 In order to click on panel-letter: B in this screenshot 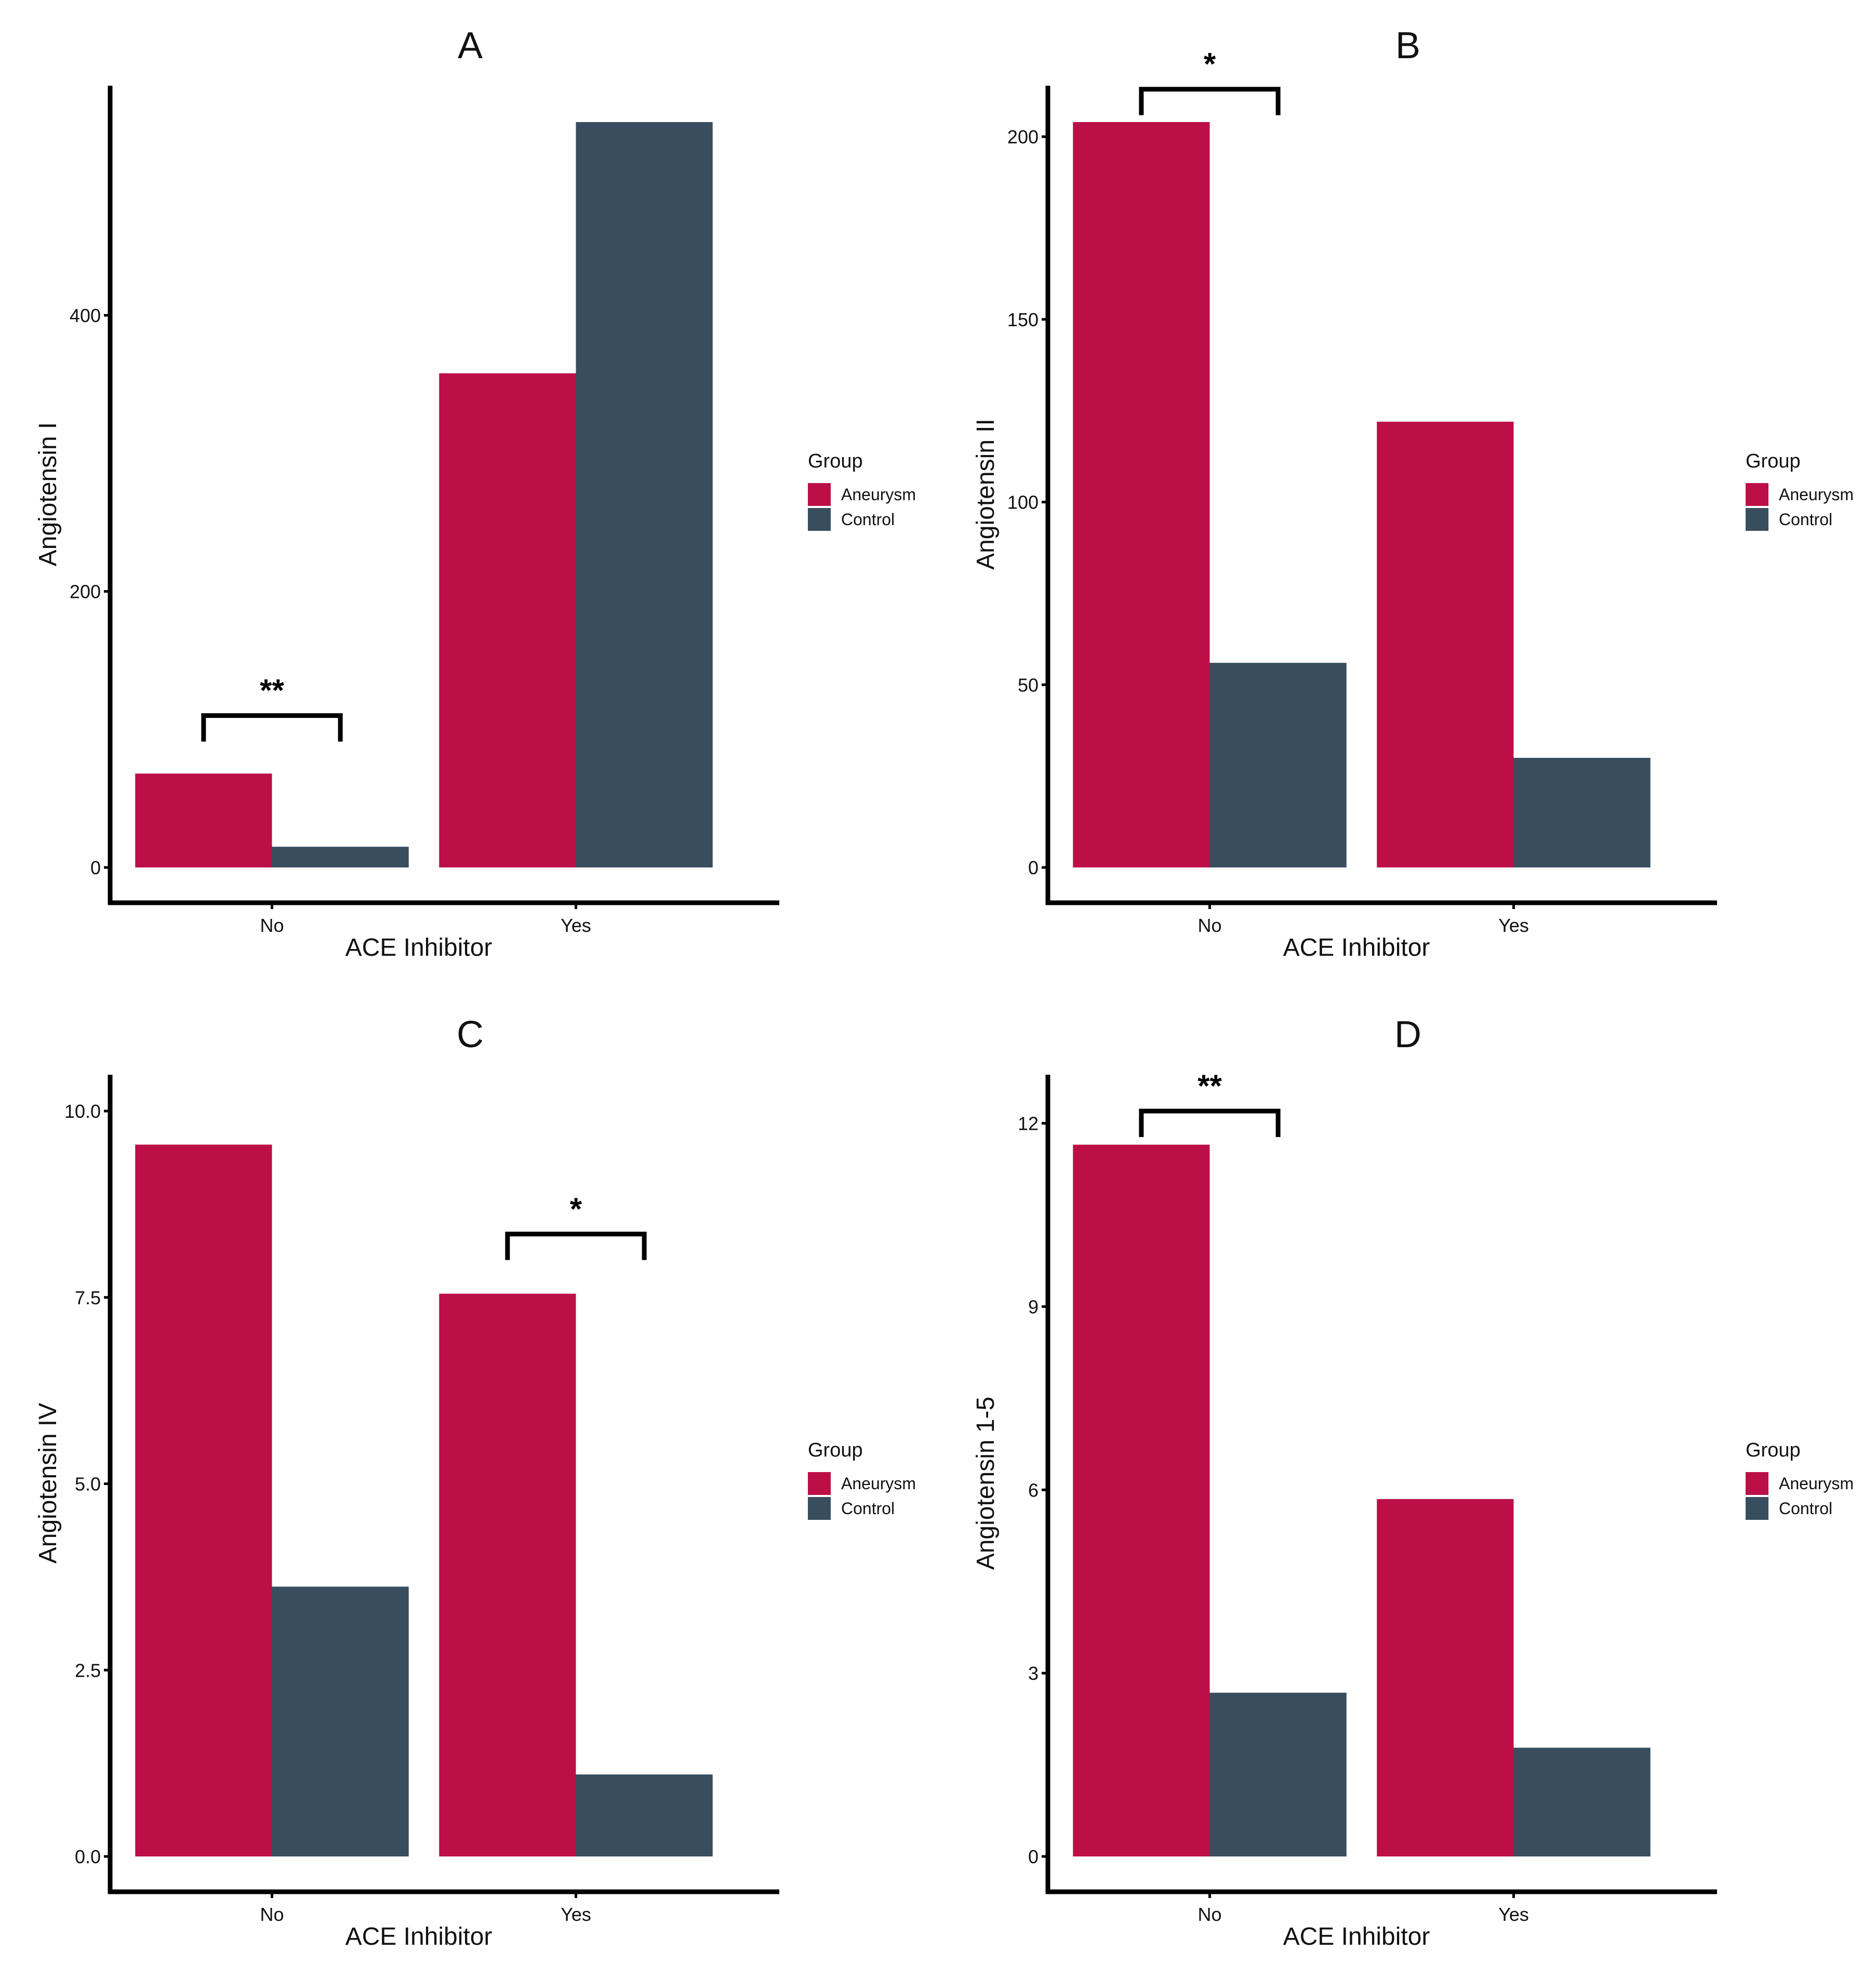, I will do `click(1407, 46)`.